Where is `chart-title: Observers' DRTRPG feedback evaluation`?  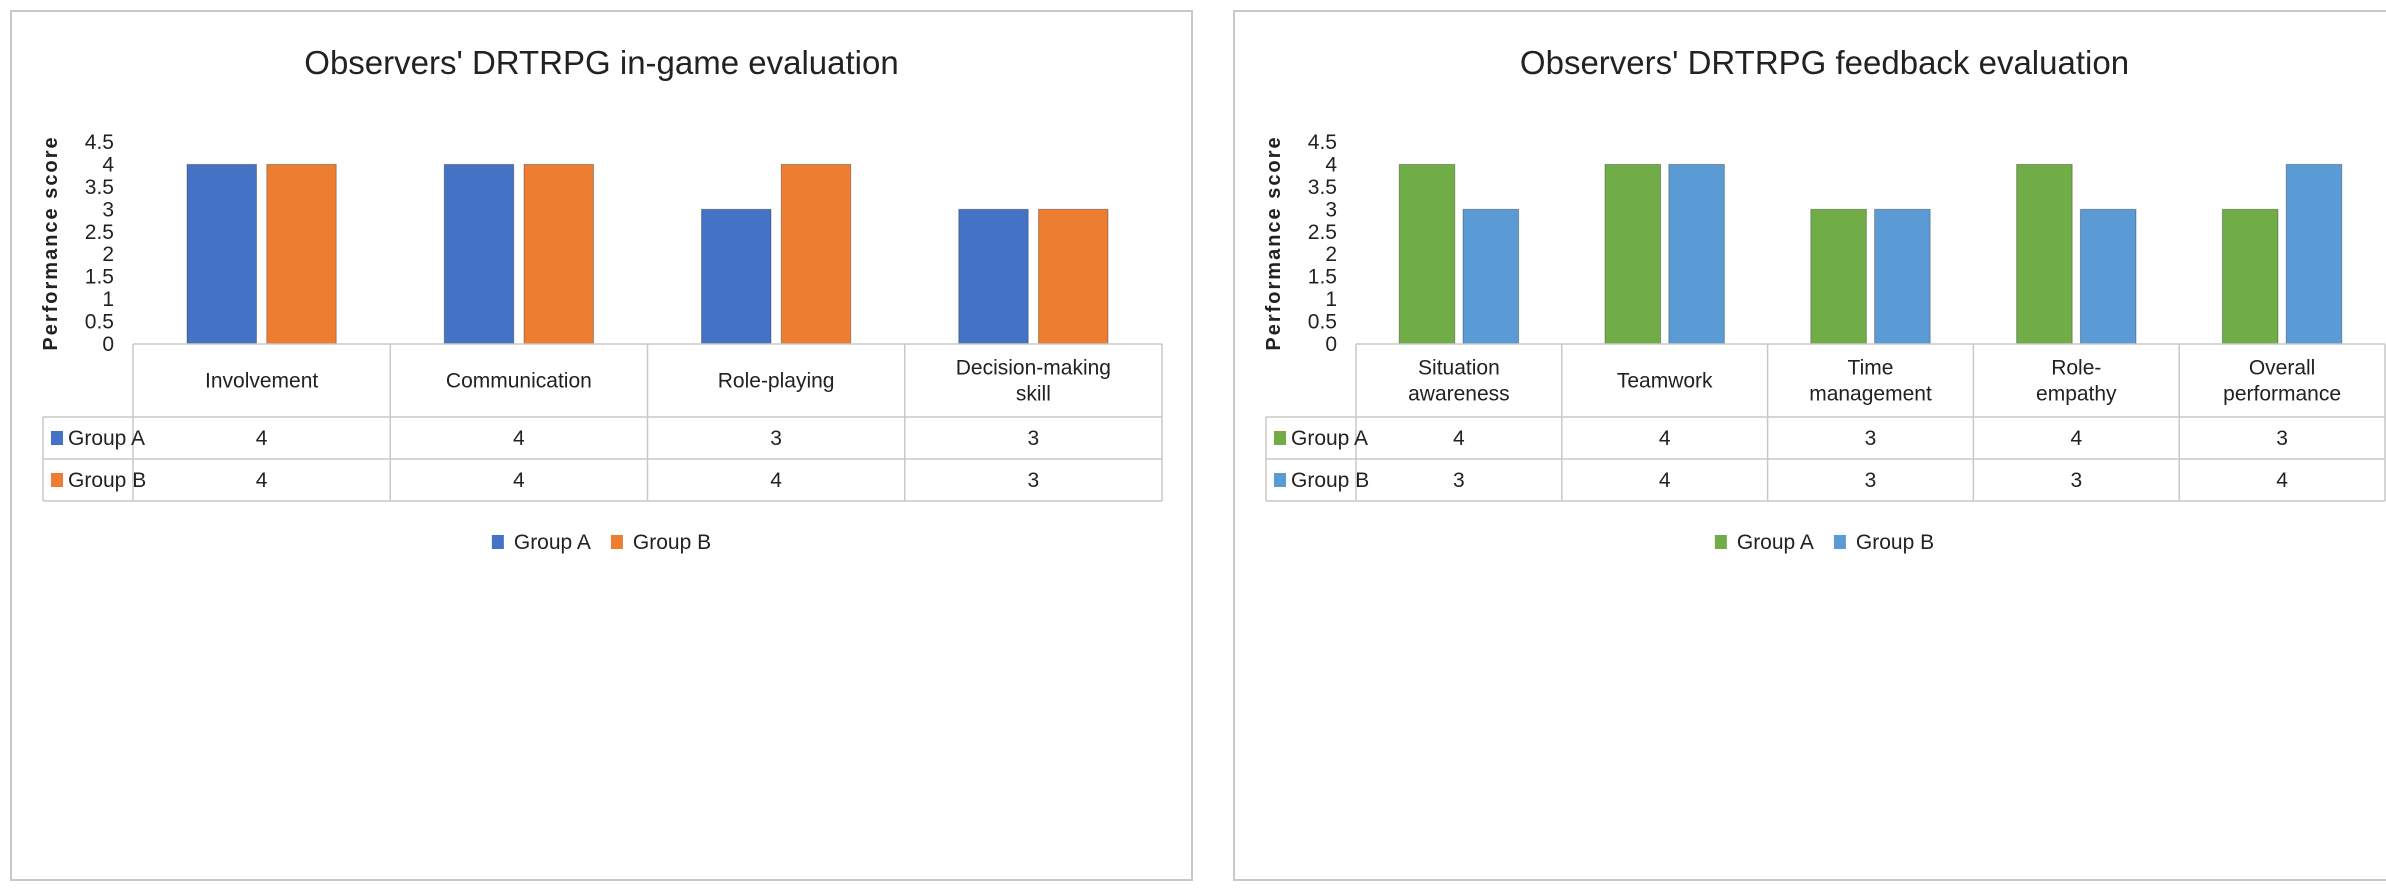
chart-title: Observers' DRTRPG feedback evaluation is located at coordinates (1824, 62).